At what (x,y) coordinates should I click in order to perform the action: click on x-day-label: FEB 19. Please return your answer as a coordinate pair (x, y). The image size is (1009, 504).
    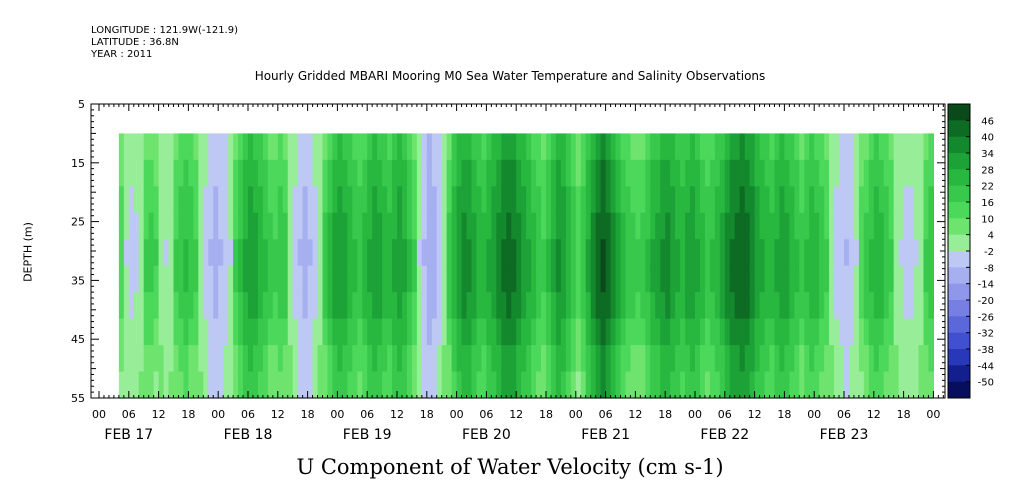
    Looking at the image, I should click on (367, 435).